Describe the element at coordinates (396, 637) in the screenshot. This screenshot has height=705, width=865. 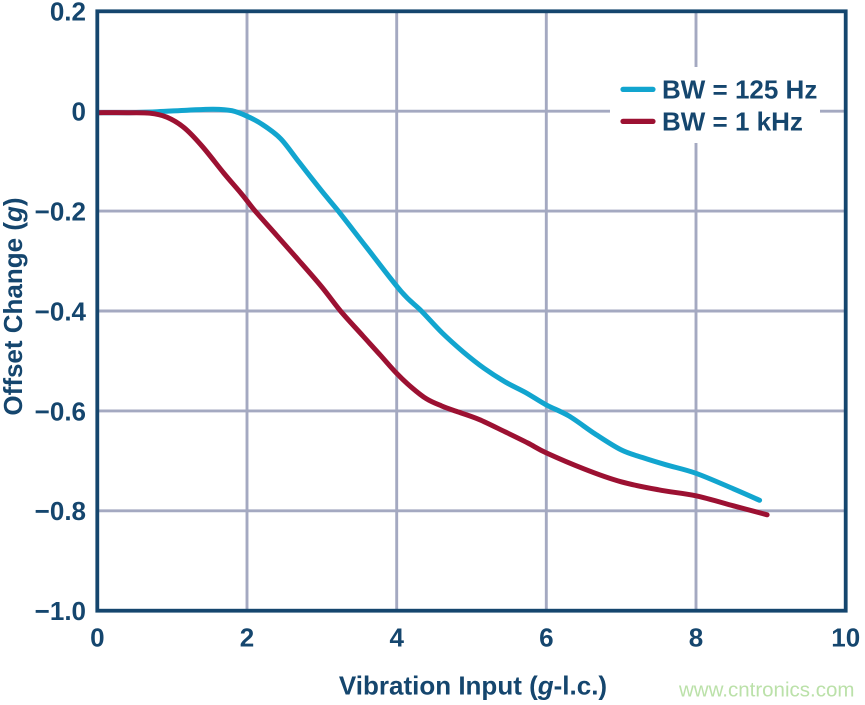
I see `svg-text: 4` at that location.